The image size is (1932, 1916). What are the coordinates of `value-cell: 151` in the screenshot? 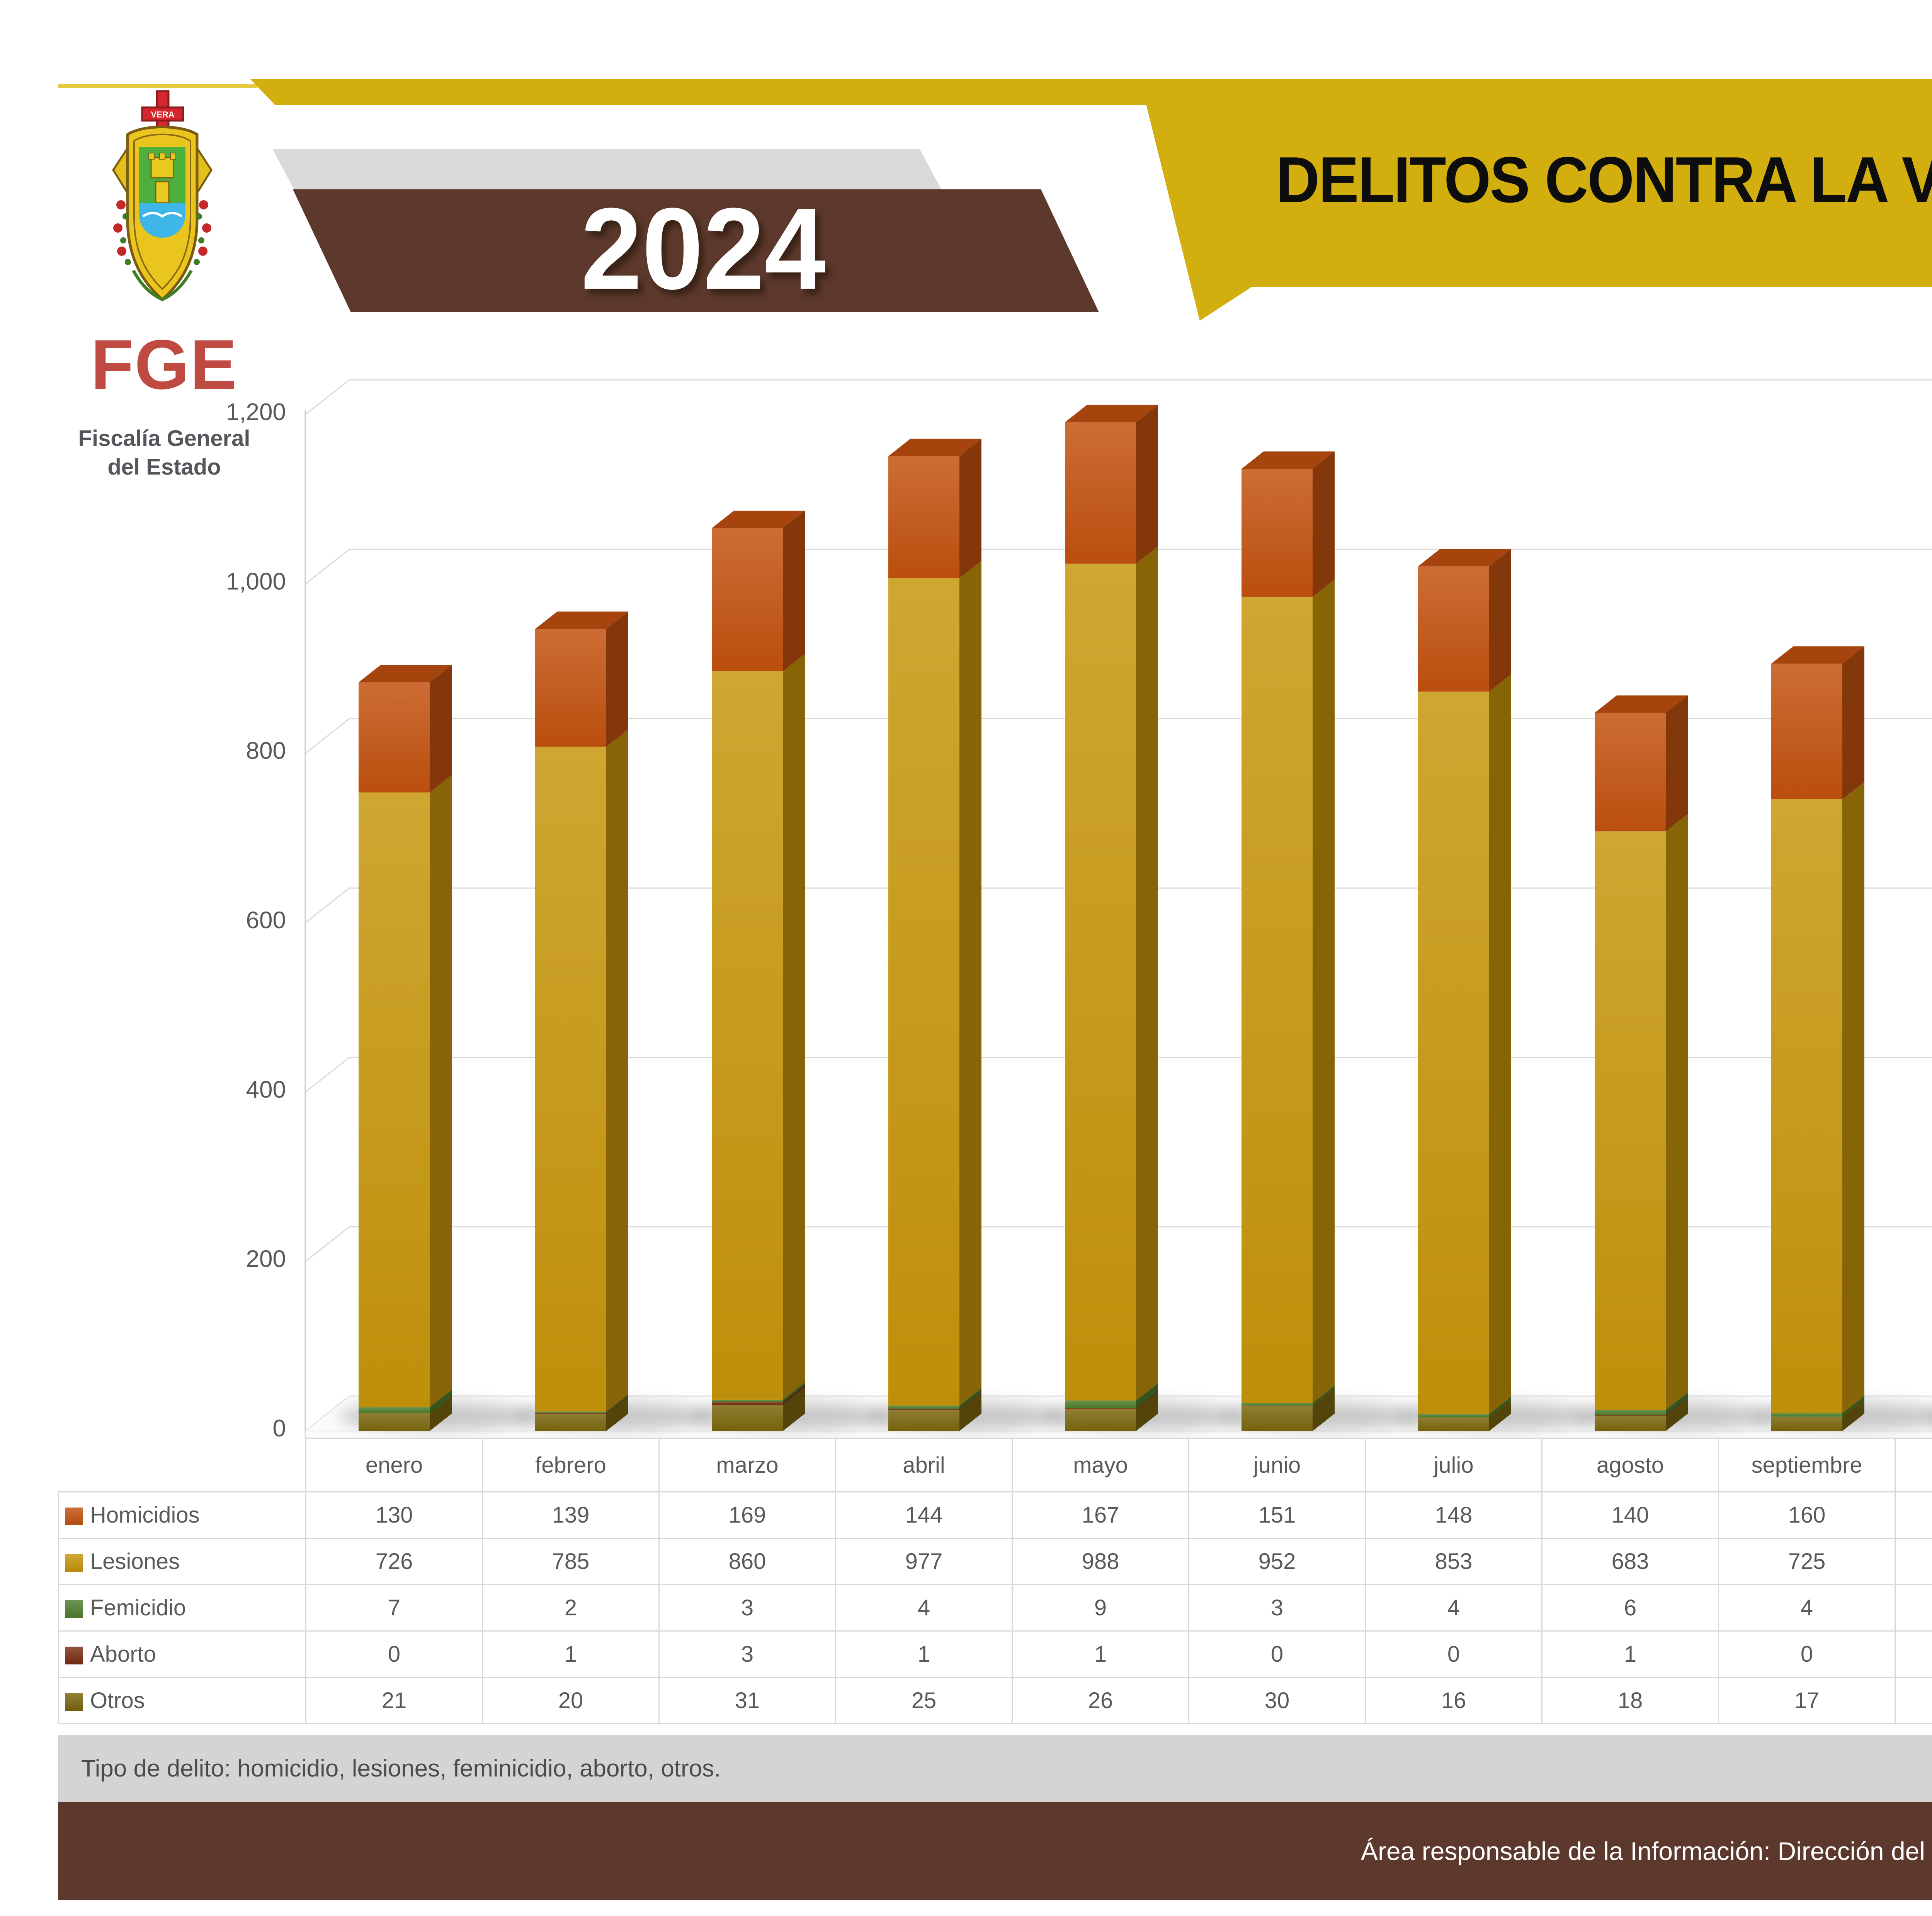 It's located at (1277, 1515).